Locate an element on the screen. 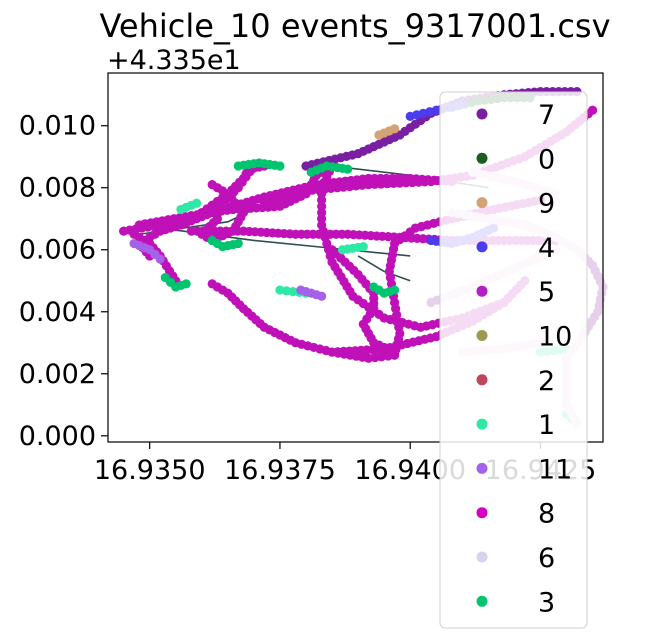  chart-title: Vehicle_10 events_9317001.csv is located at coordinates (354, 26).